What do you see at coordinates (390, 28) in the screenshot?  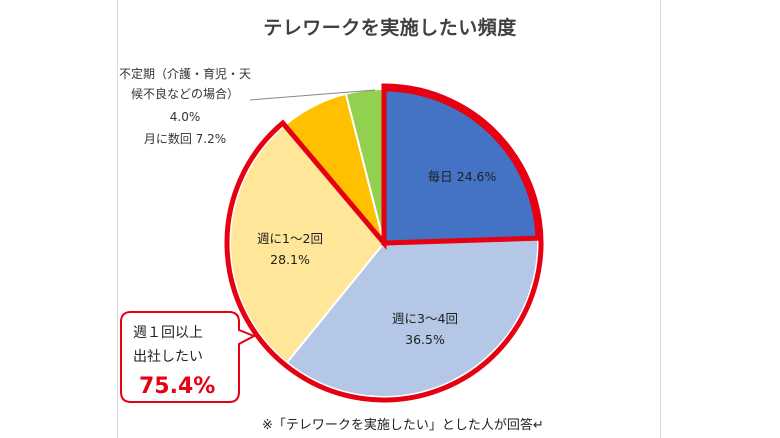 I see `chart-title: テレワークを実施したい頻度` at bounding box center [390, 28].